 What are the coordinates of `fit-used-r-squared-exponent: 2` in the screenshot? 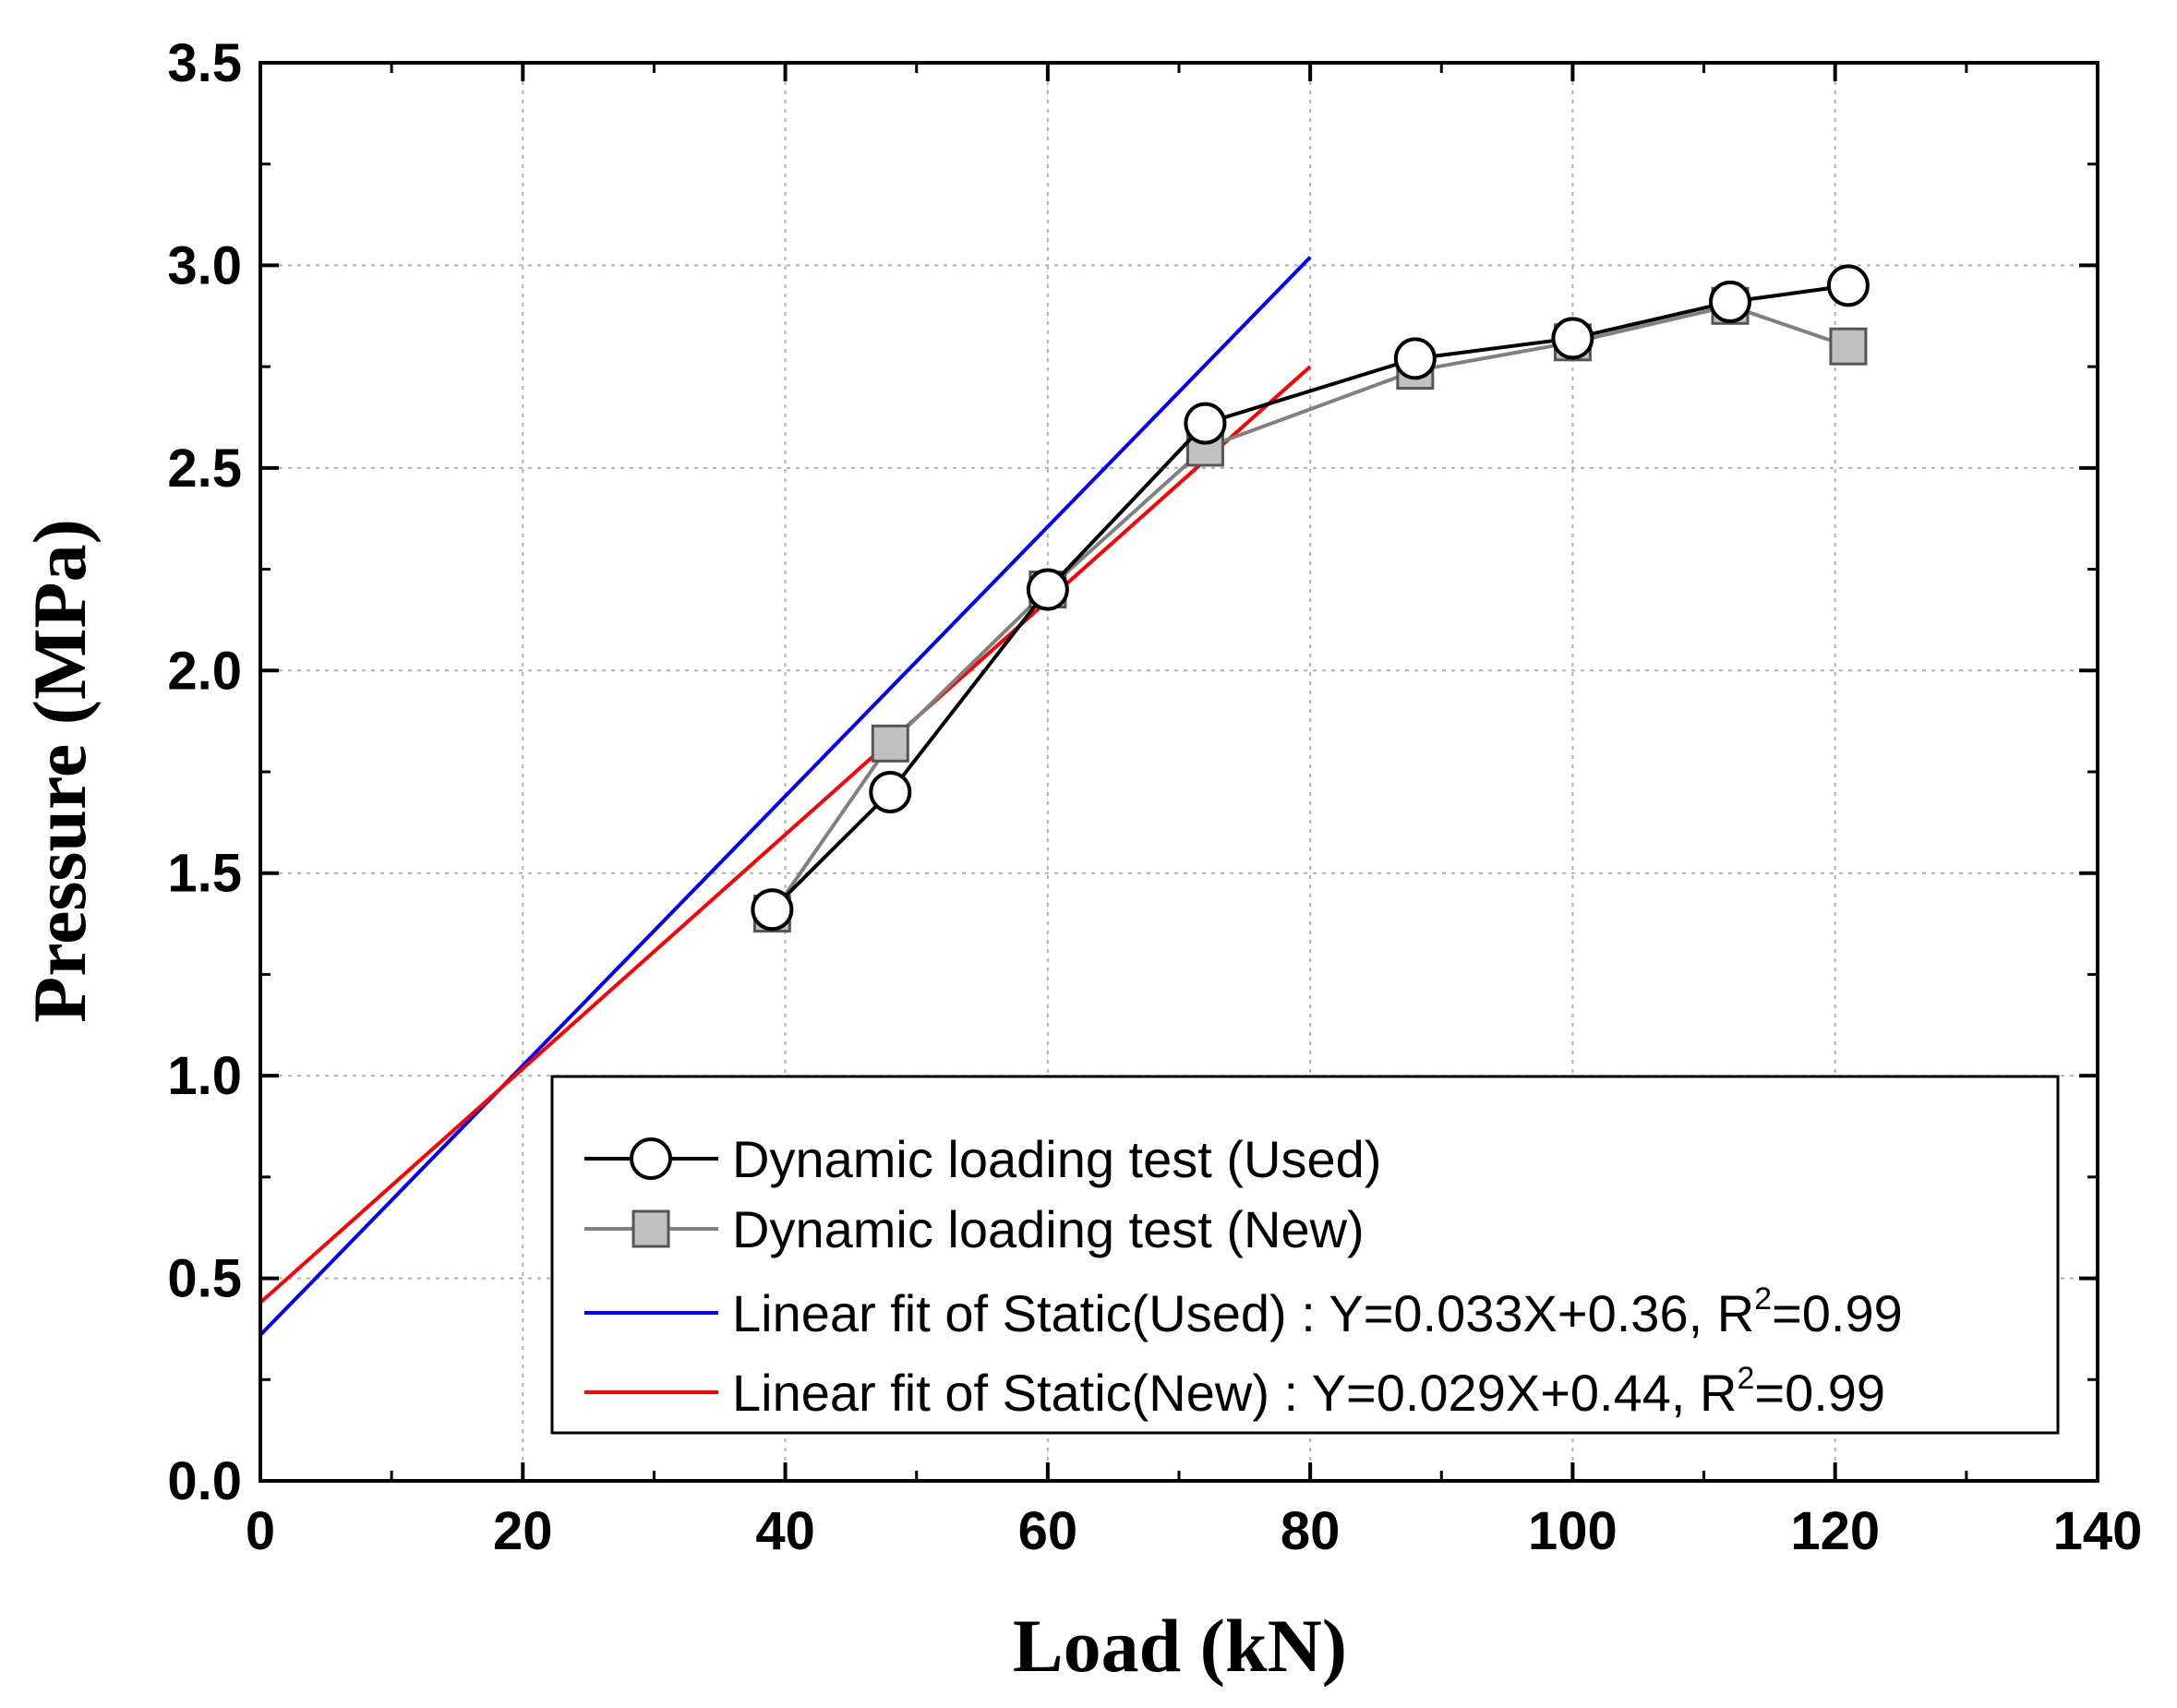 It's located at (1763, 1299).